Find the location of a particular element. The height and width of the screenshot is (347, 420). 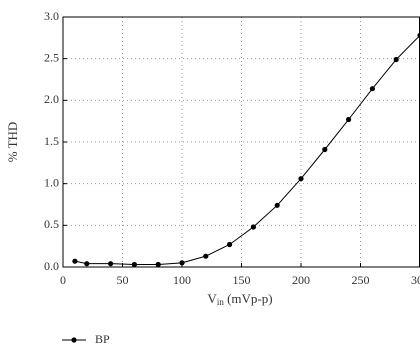

y-tick-label: 0.5 is located at coordinates (51, 224).